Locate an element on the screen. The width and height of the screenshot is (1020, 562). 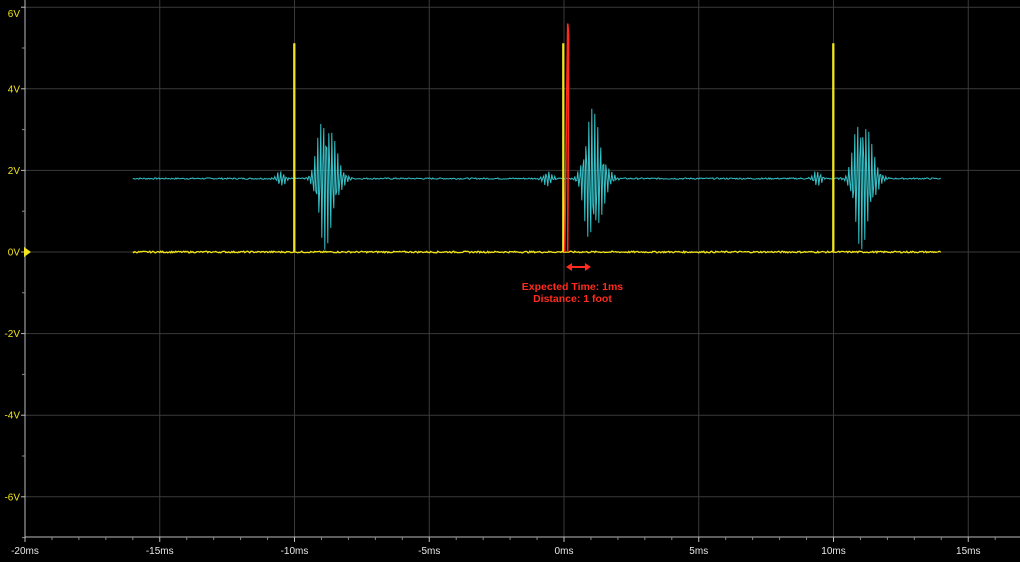
x-tick-label: -20ms is located at coordinates (25, 551).